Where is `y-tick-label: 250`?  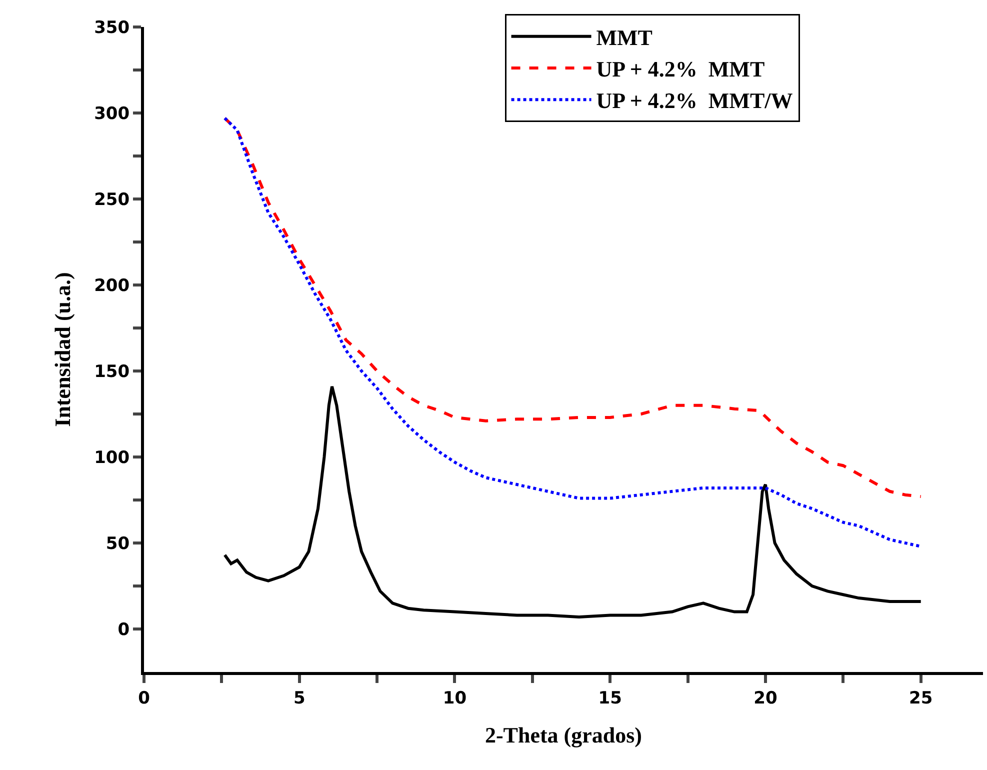 y-tick-label: 250 is located at coordinates (112, 200).